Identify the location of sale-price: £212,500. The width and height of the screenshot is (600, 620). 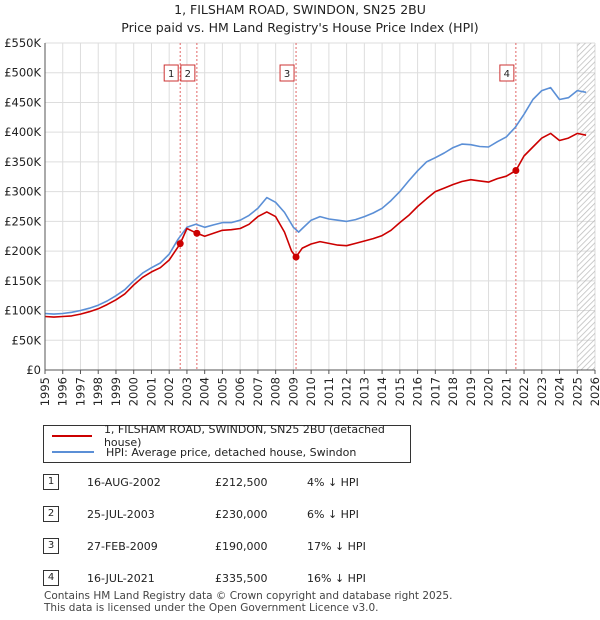
(241, 482).